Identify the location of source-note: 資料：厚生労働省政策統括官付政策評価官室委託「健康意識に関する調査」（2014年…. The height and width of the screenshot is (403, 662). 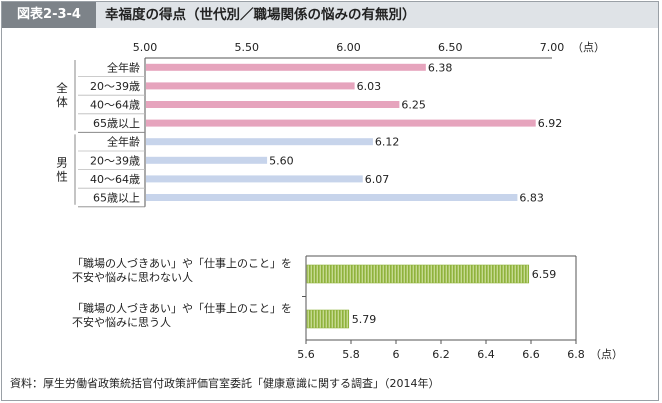
(225, 383).